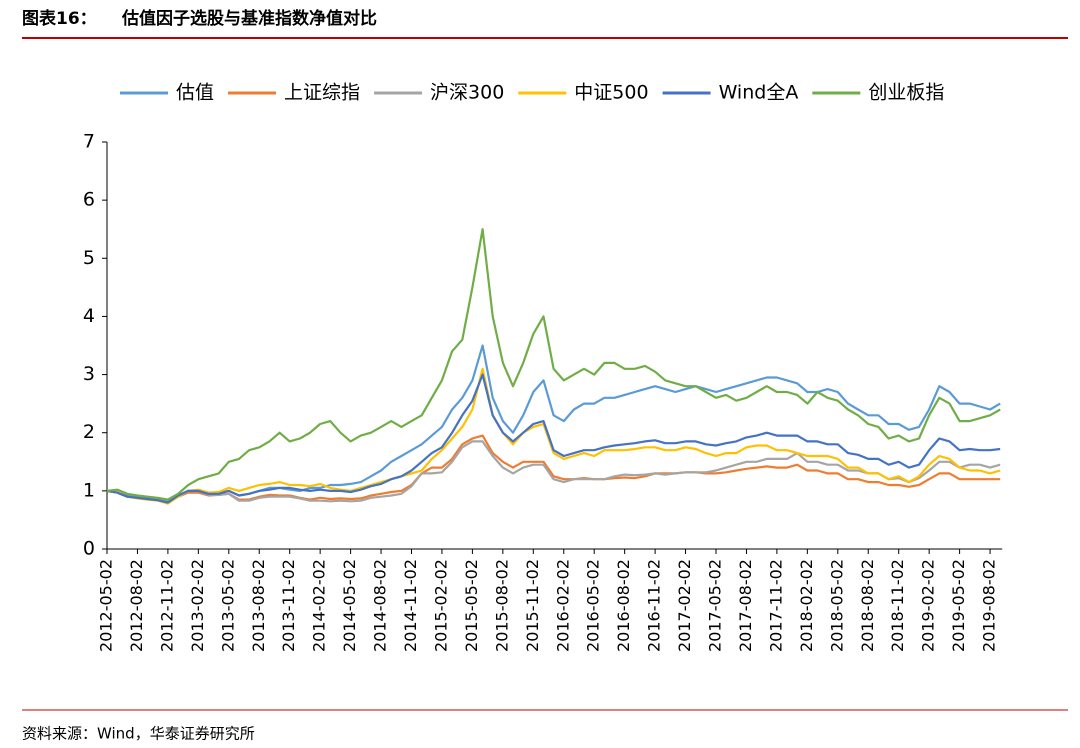 The height and width of the screenshot is (748, 1080). I want to click on x-tick-label: 2017-05-02, so click(715, 605).